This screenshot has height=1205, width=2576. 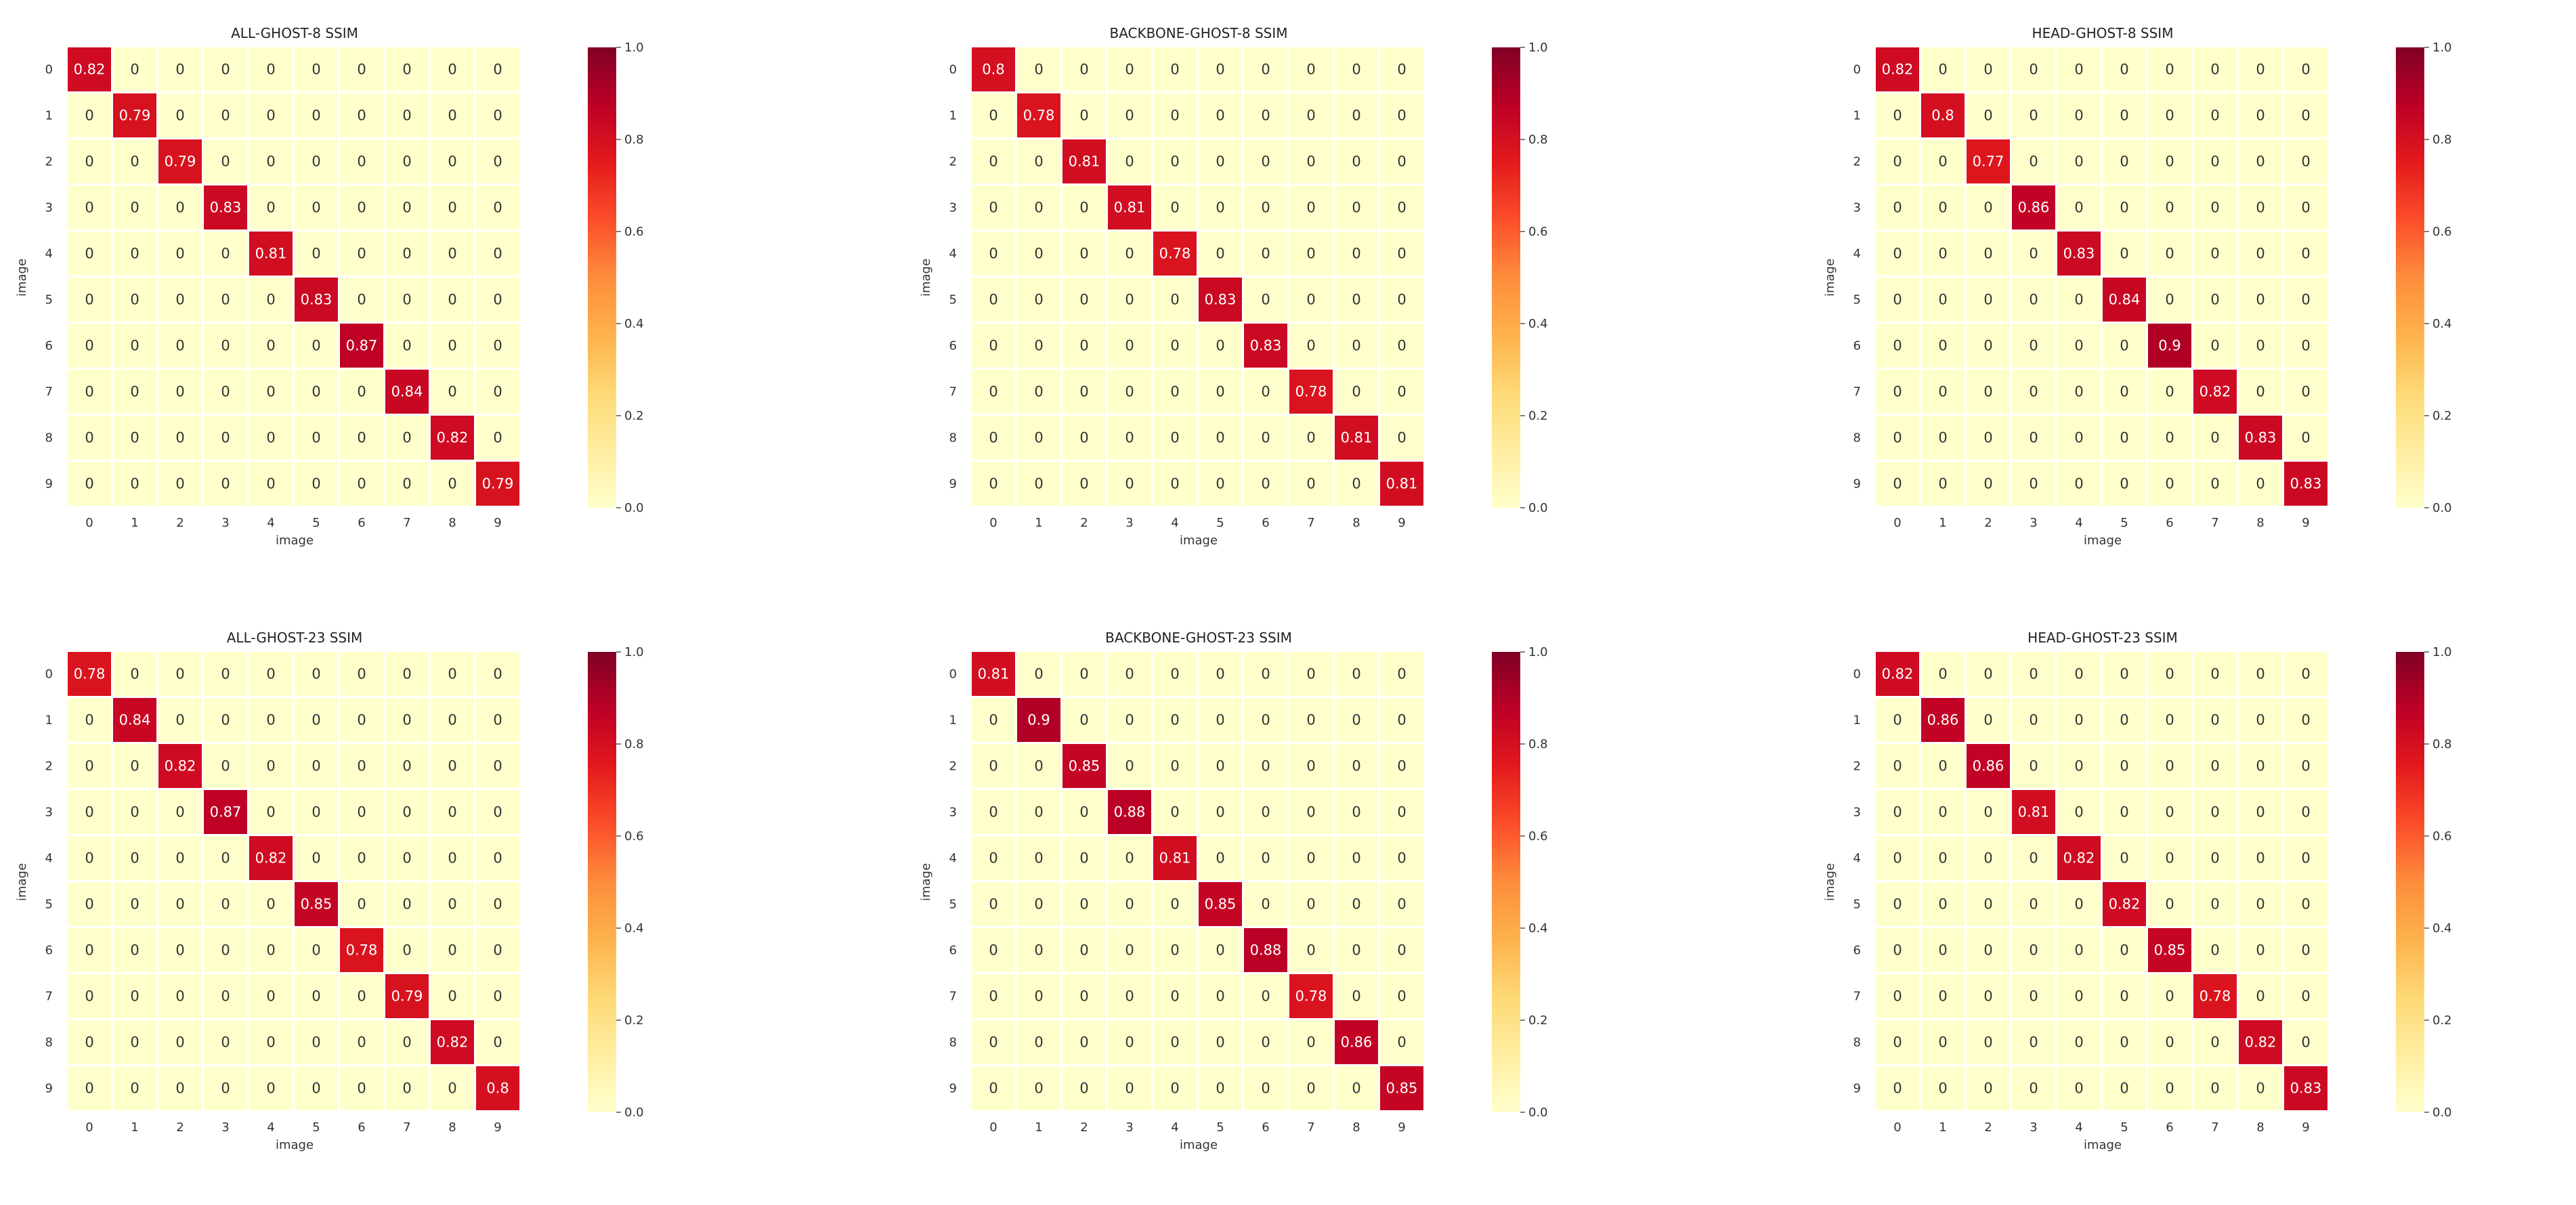 What do you see at coordinates (89, 1127) in the screenshot?
I see `x-tick-label: 0` at bounding box center [89, 1127].